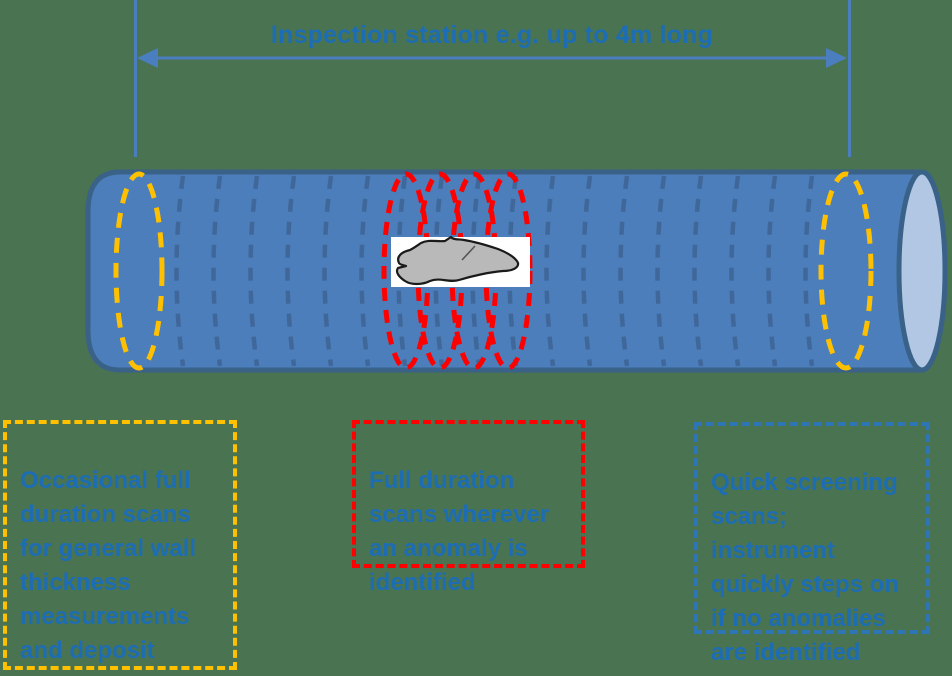 Image resolution: width=952 pixels, height=676 pixels. Describe the element at coordinates (846, 271) in the screenshot. I see `occasional-scan-ring-right` at that location.